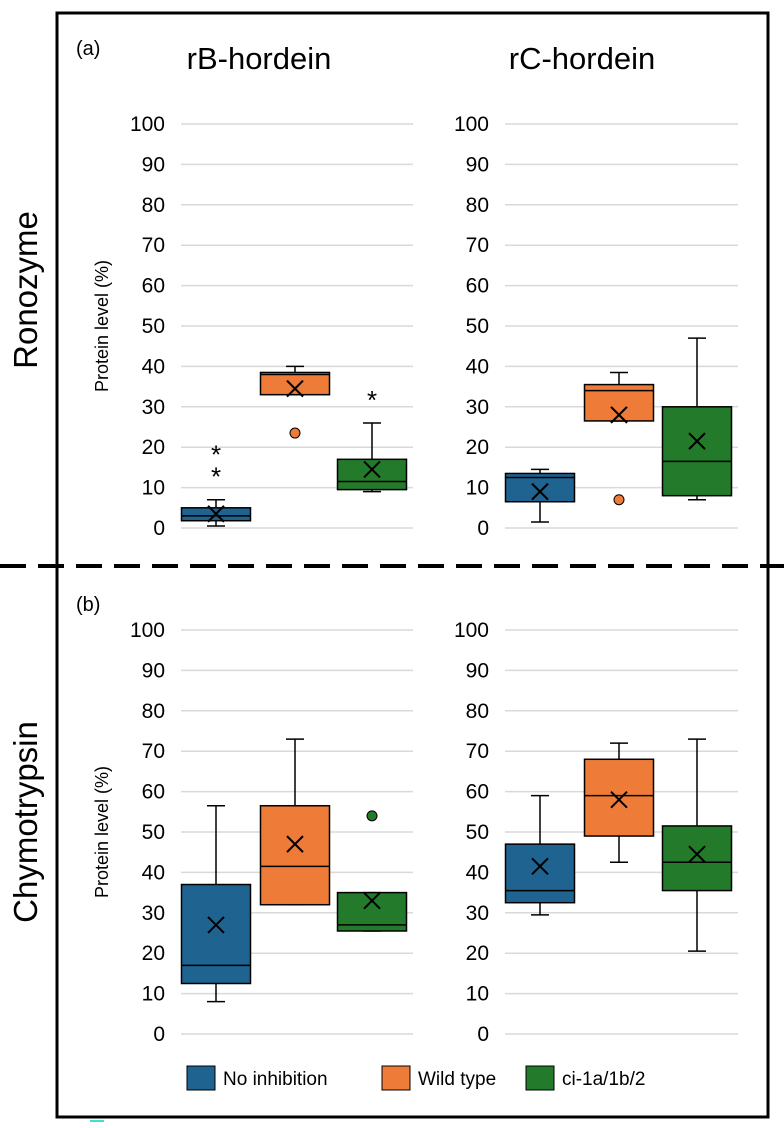  Describe the element at coordinates (457, 1079) in the screenshot. I see `legend-label-wild-type: Wild type` at that location.